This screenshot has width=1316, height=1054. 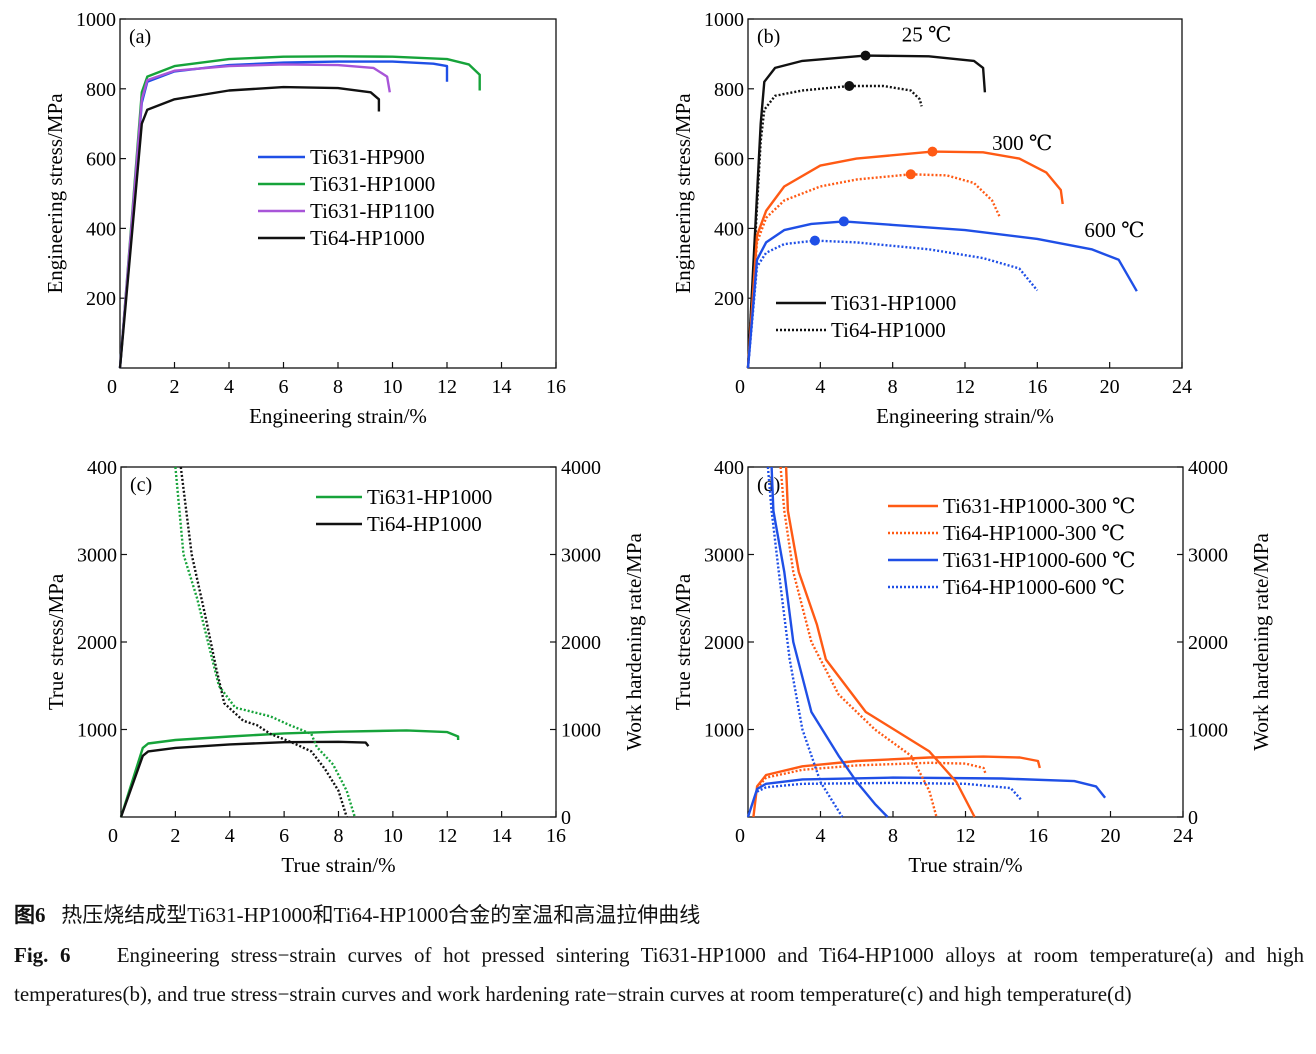 I want to click on panel-label: (a), so click(x=140, y=37).